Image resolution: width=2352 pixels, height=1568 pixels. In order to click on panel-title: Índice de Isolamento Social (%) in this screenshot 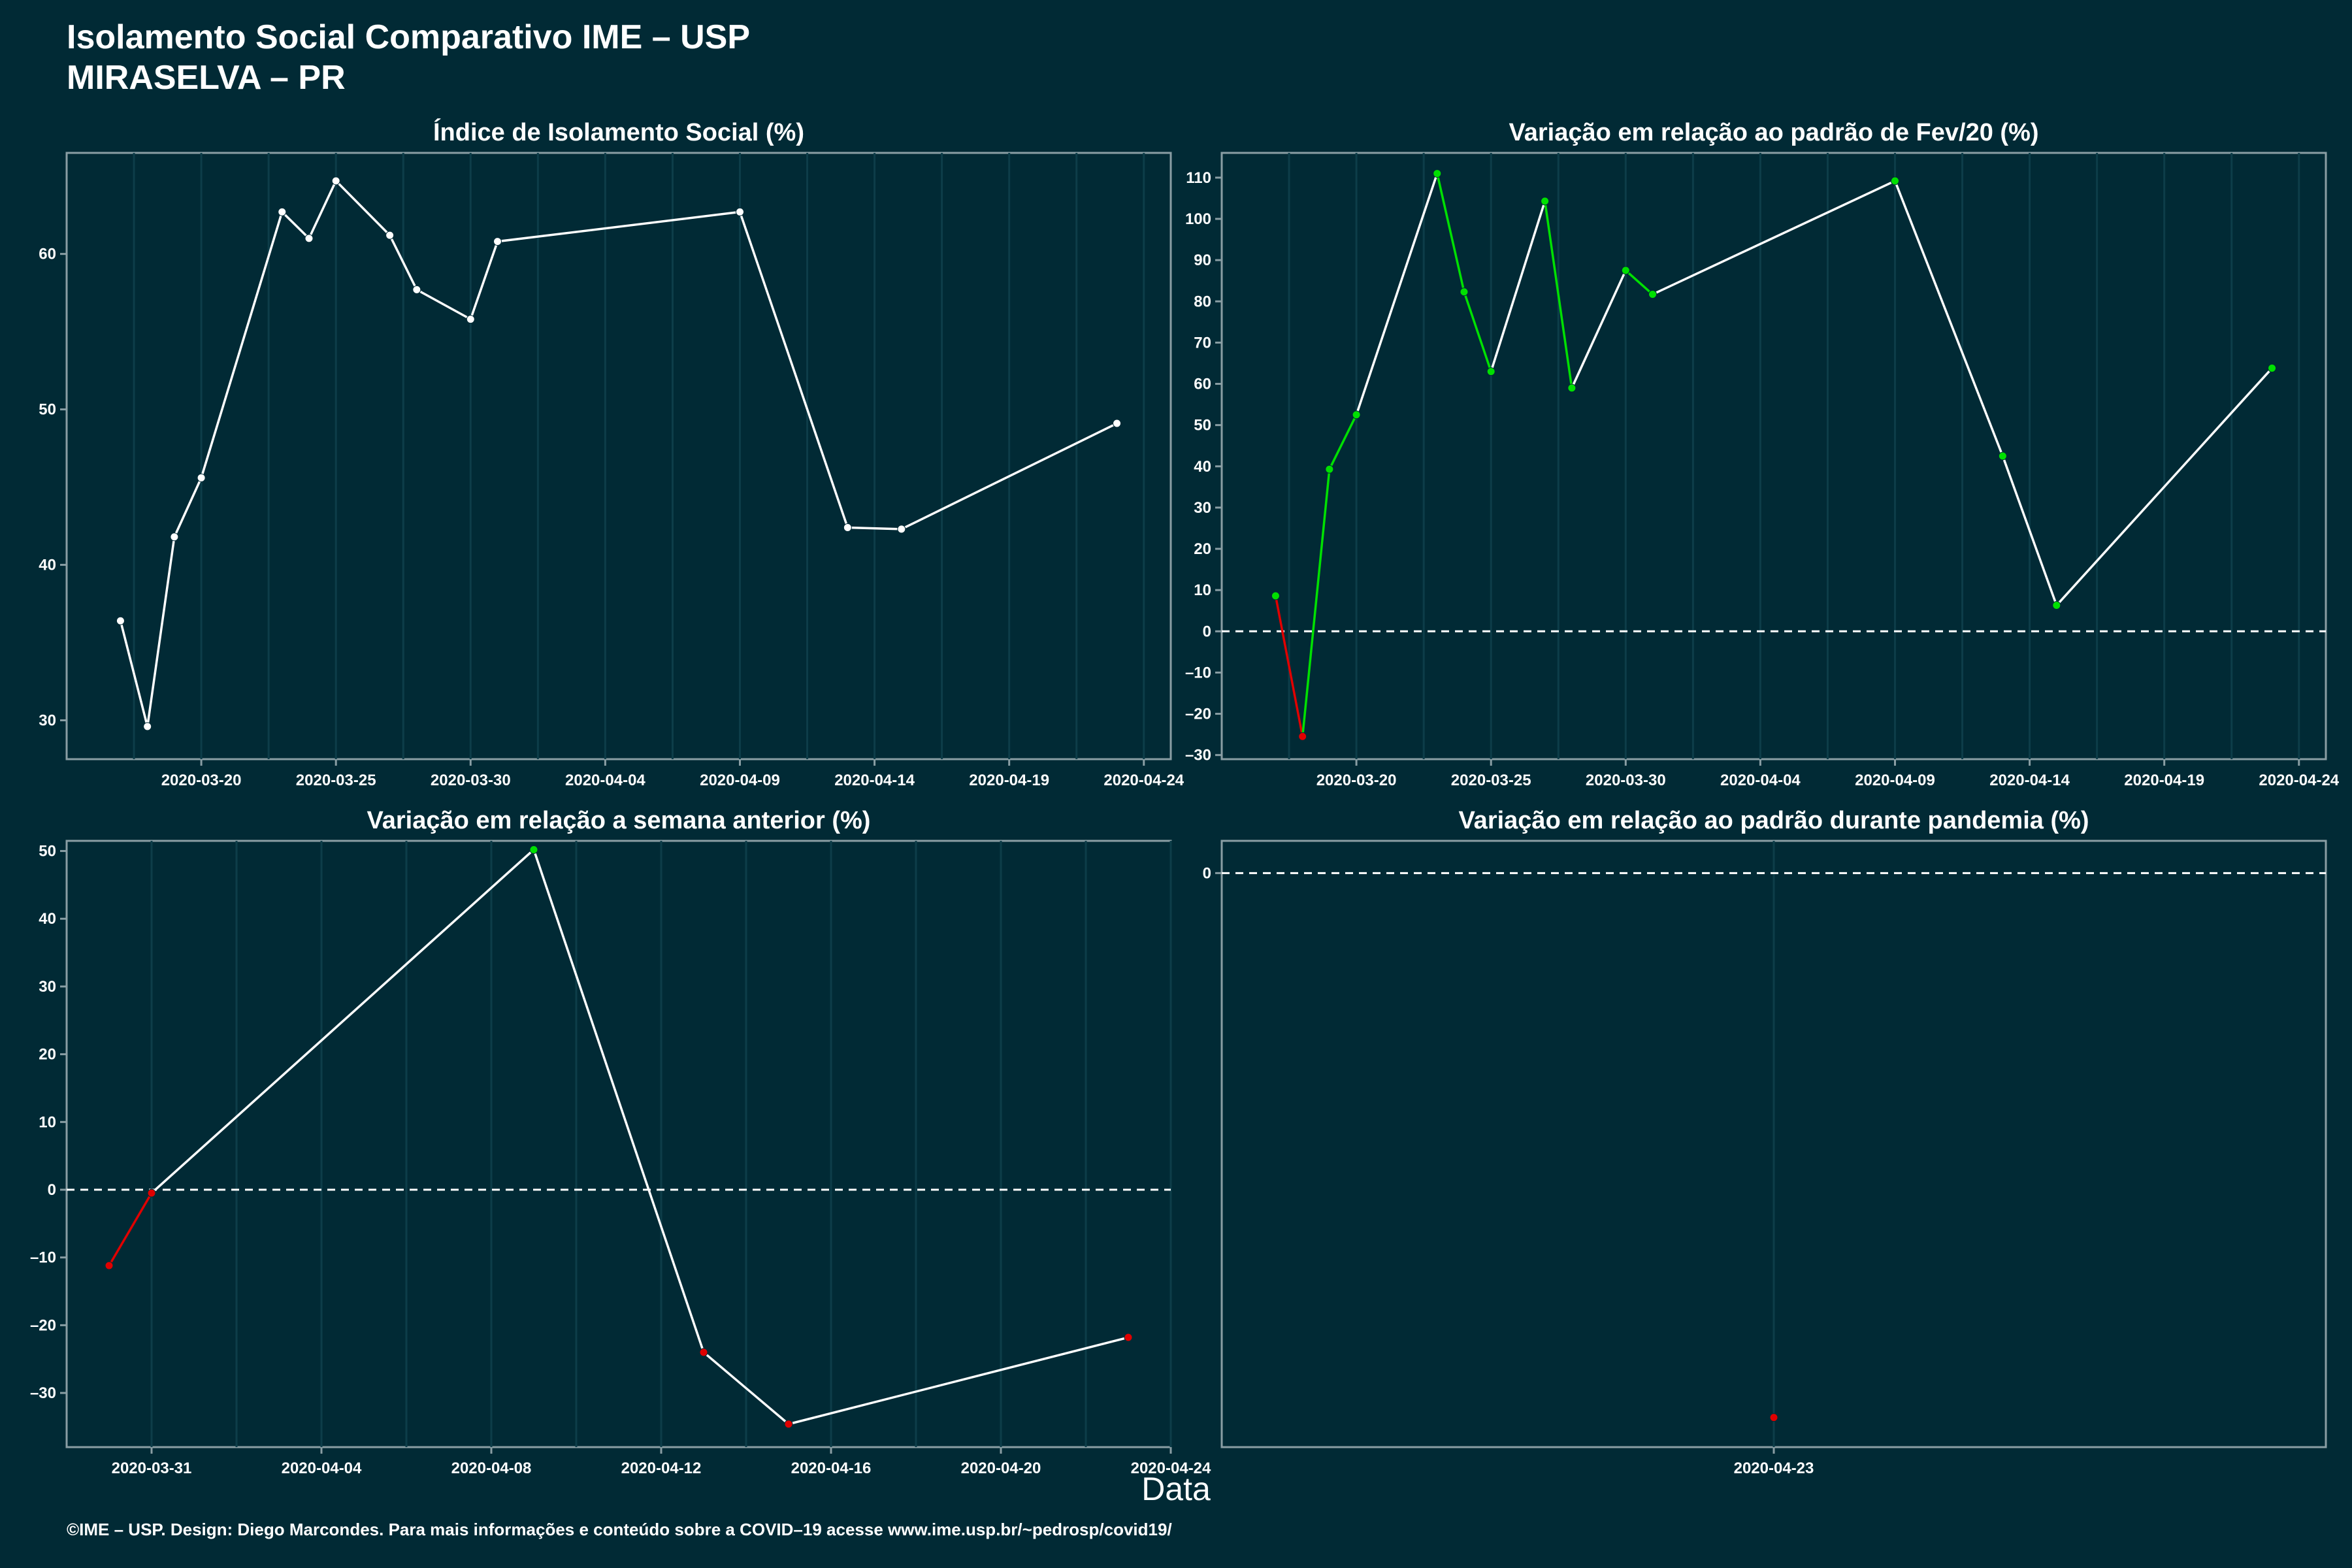, I will do `click(618, 132)`.